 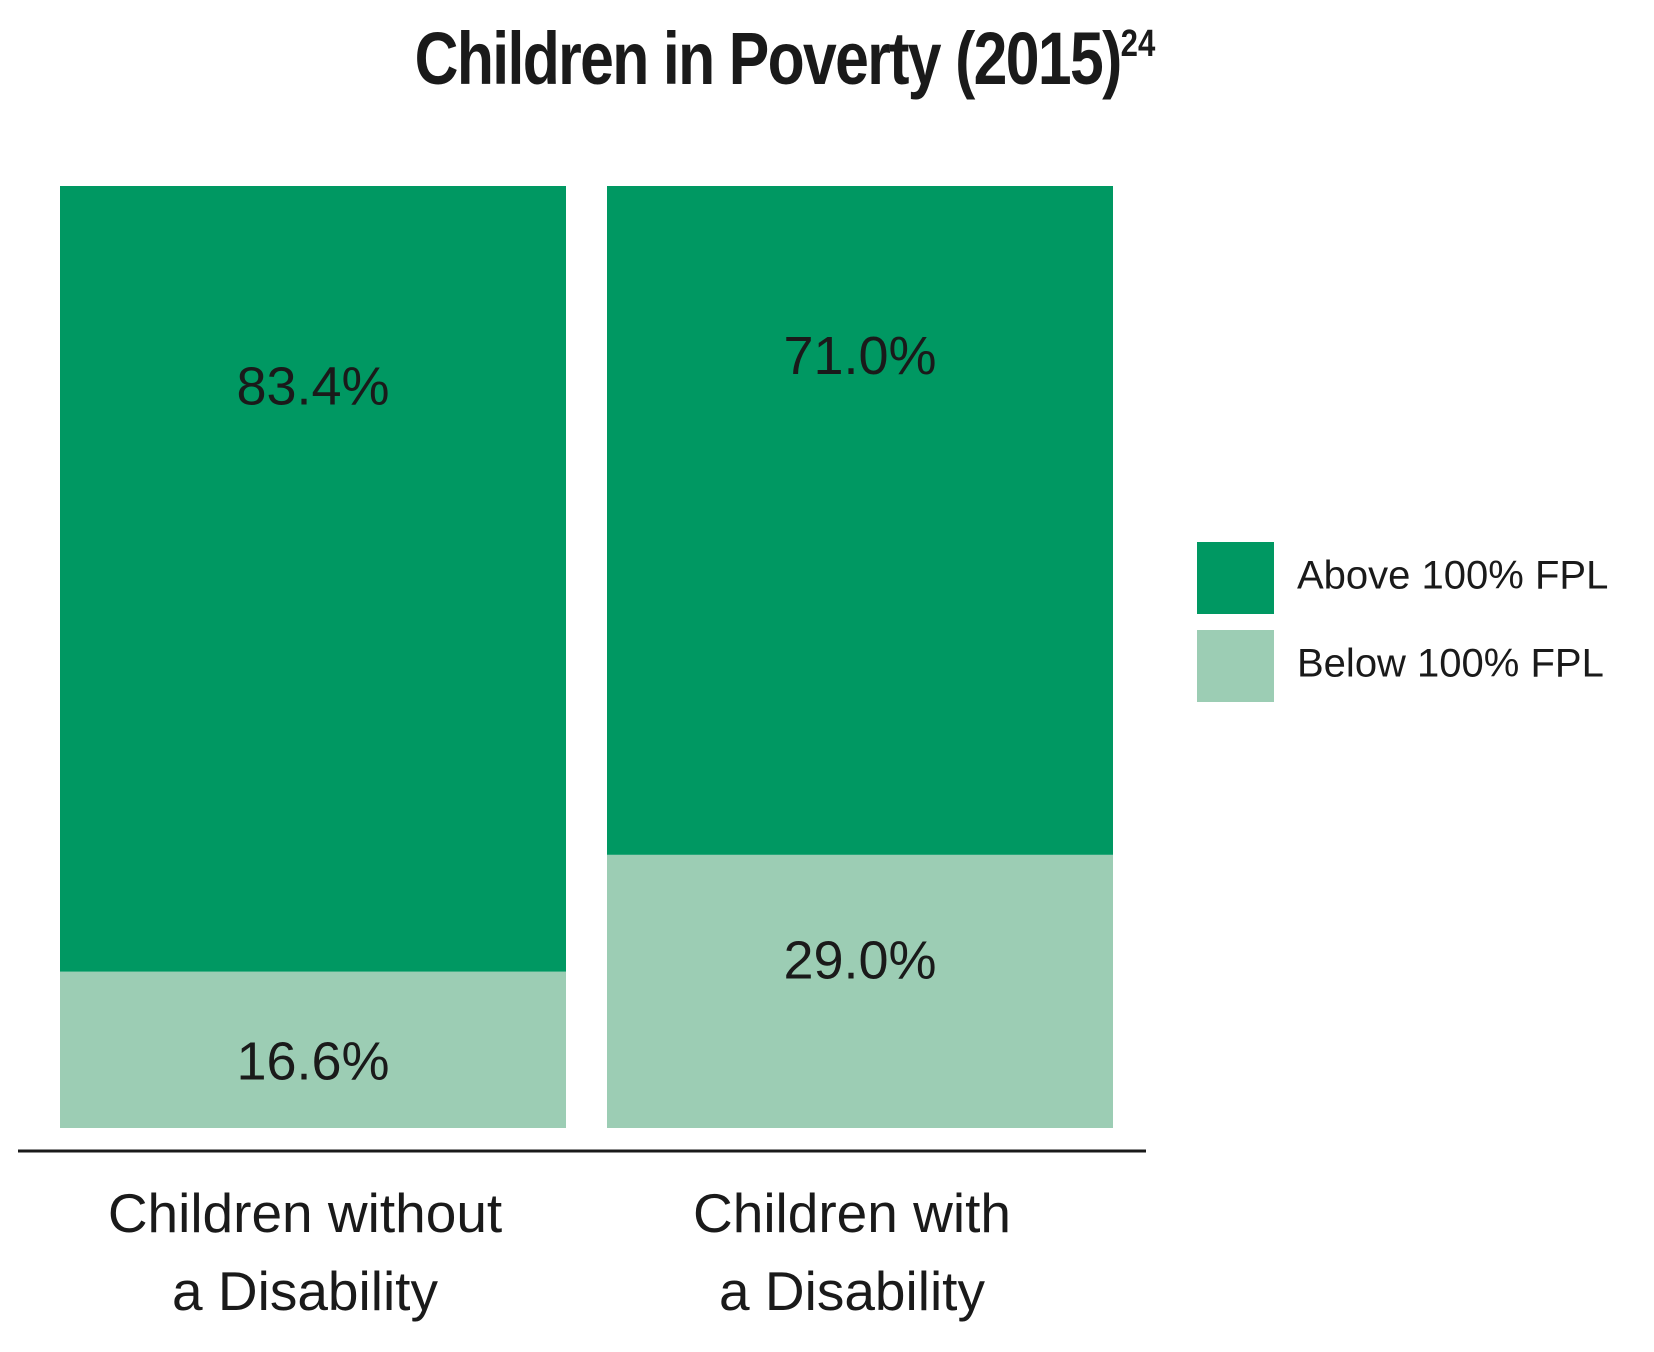 What do you see at coordinates (312, 387) in the screenshot?
I see `bar-value-label-above-0: 83.4%` at bounding box center [312, 387].